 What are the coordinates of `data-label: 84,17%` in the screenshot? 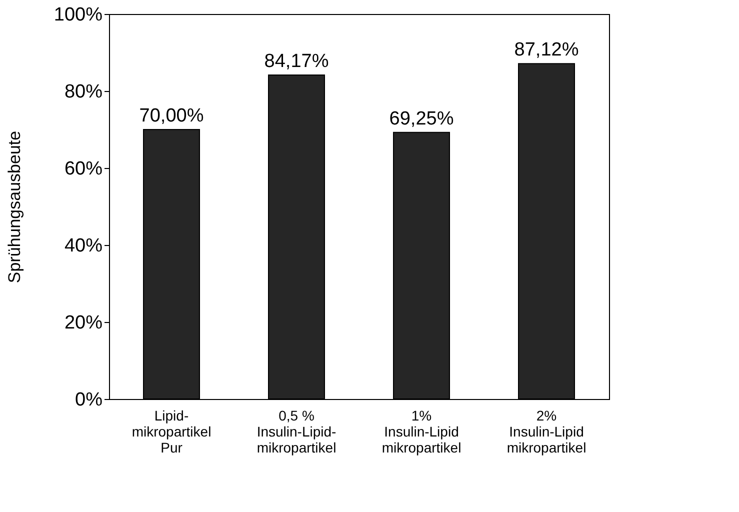 It's located at (296, 61).